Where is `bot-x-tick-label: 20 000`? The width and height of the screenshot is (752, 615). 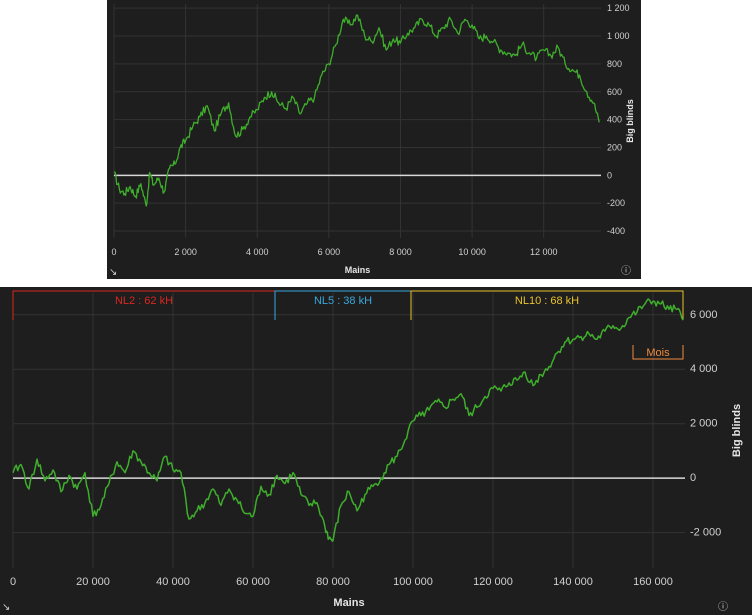
bot-x-tick-label: 20 000 is located at coordinates (93, 582).